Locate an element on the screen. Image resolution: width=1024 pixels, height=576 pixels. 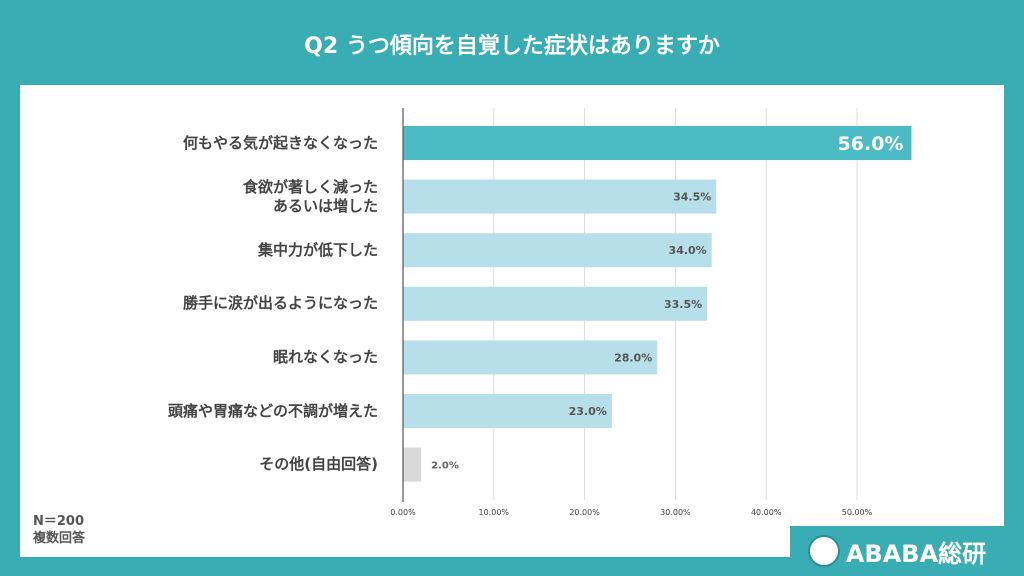
data-label: 34.5% is located at coordinates (692, 197).